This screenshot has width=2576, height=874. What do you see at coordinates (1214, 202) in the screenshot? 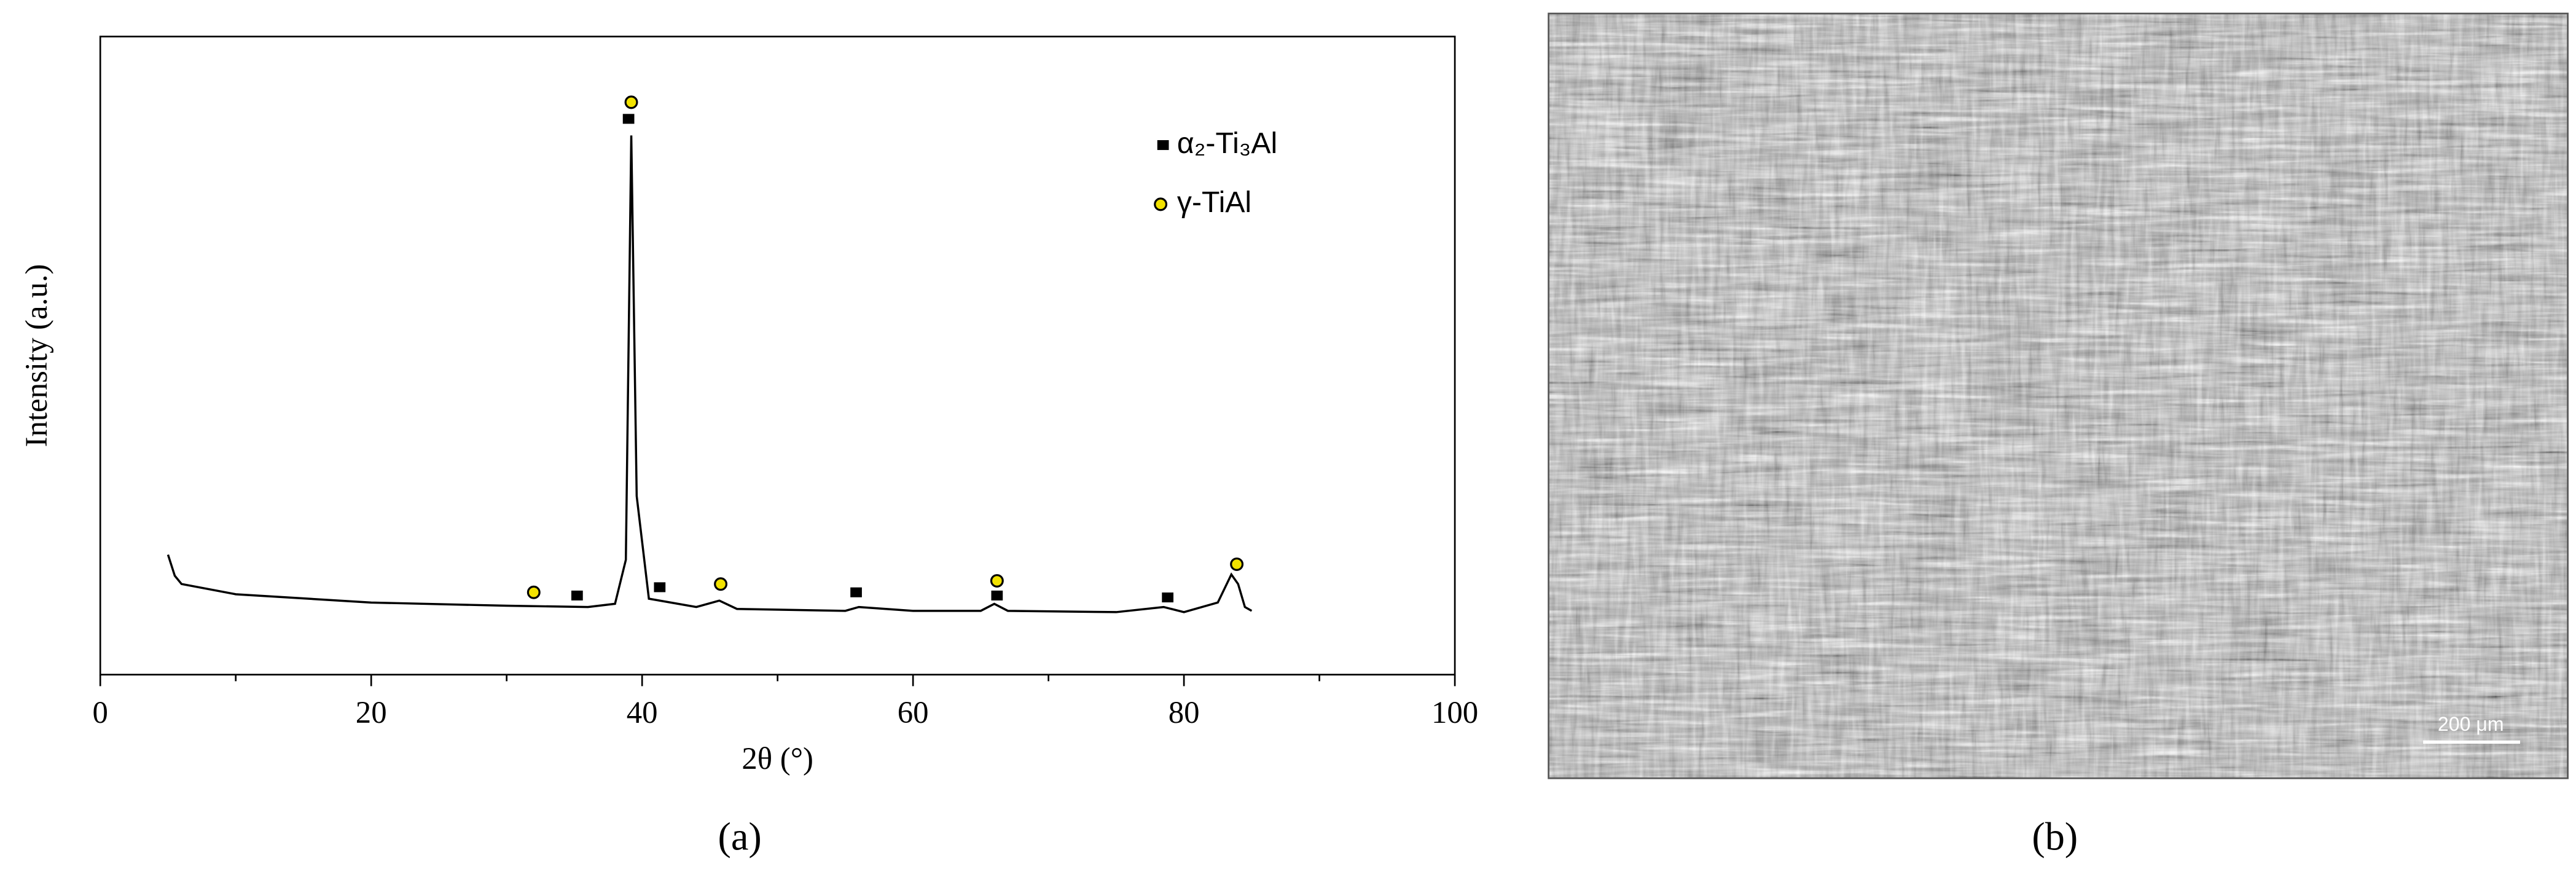
I see `legend-label: γ-TiAl` at bounding box center [1214, 202].